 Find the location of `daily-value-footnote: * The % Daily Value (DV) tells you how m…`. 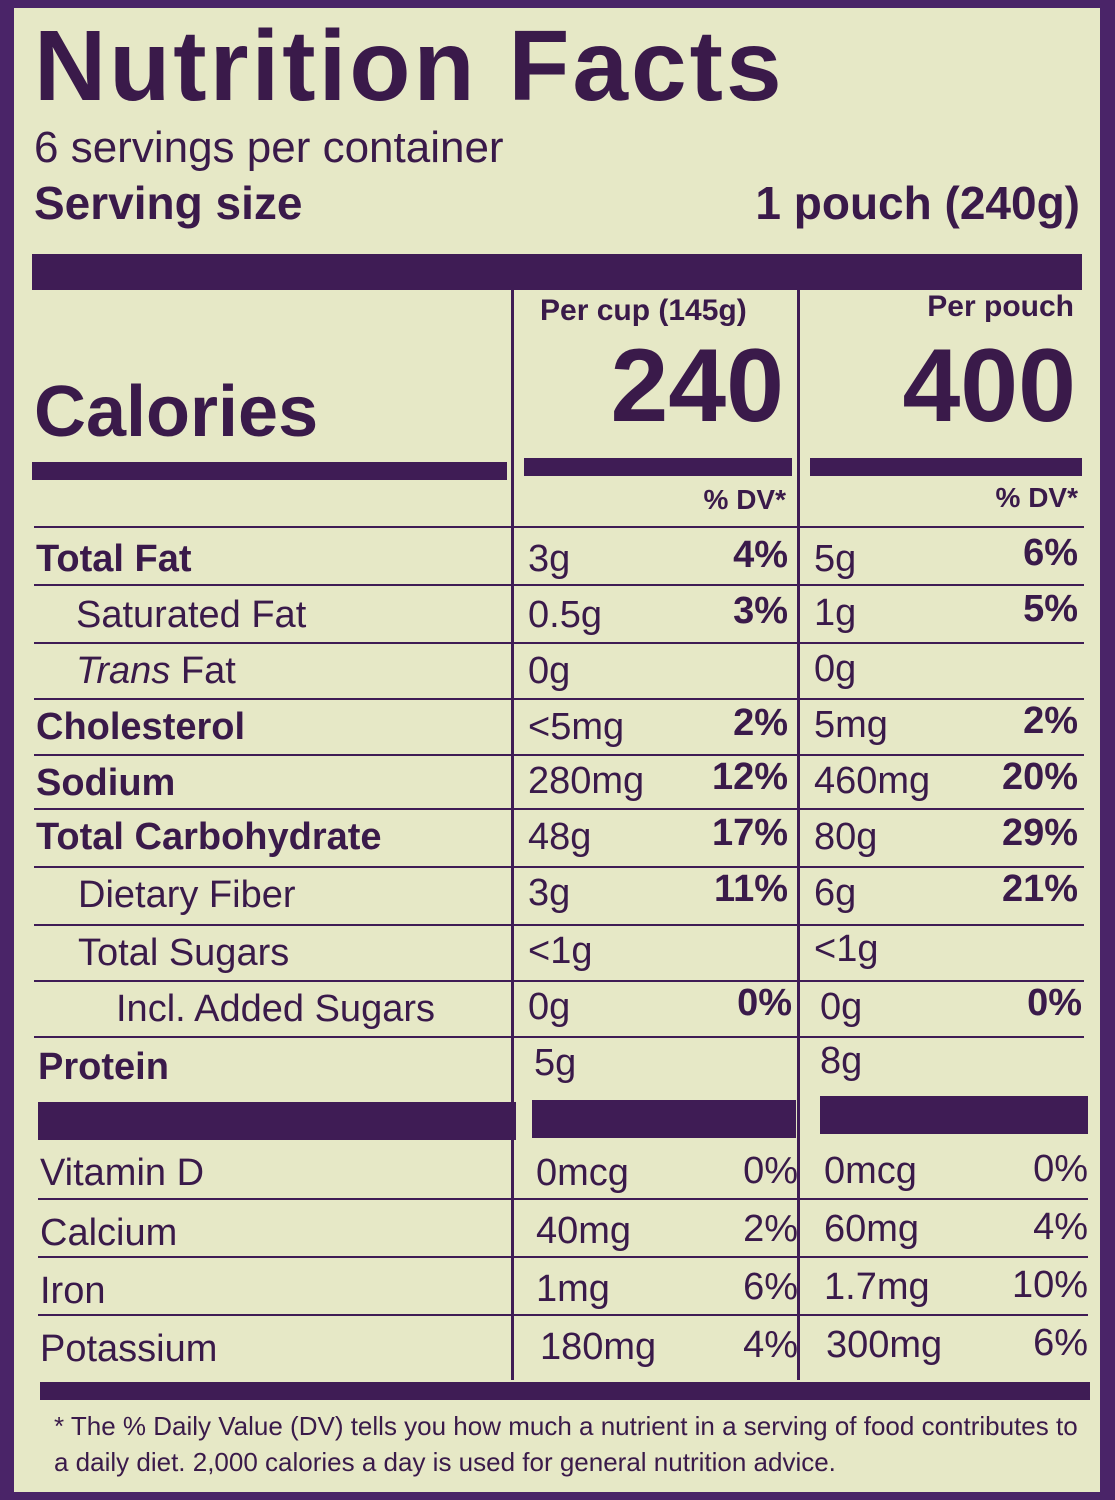

daily-value-footnote: * The % Daily Value (DV) tells you how m… is located at coordinates (566, 1444).